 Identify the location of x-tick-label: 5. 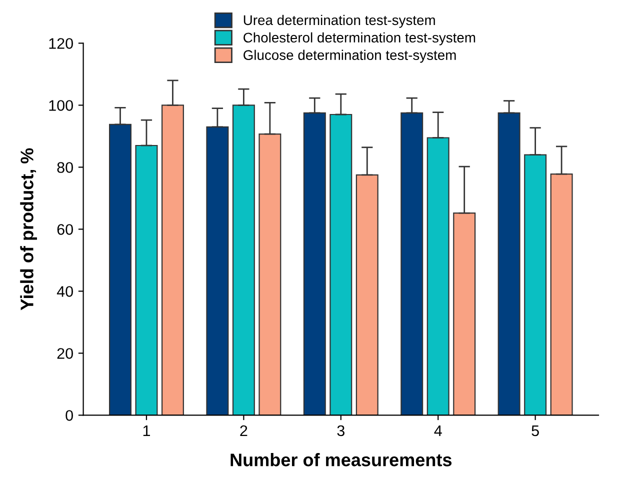
(535, 430).